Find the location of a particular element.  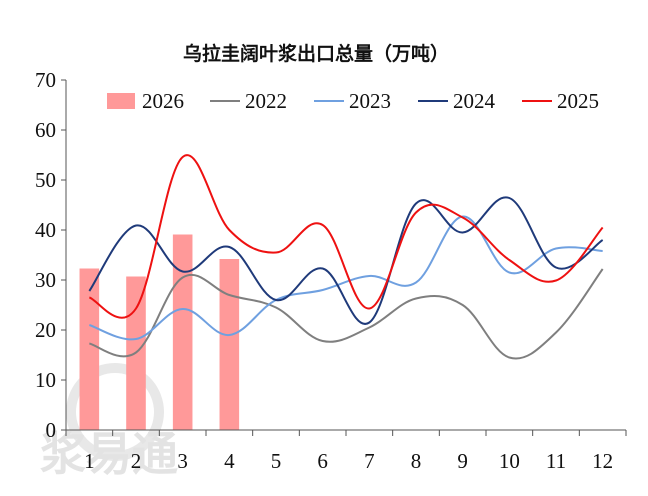

y-tick-label: 30 is located at coordinates (45, 280).